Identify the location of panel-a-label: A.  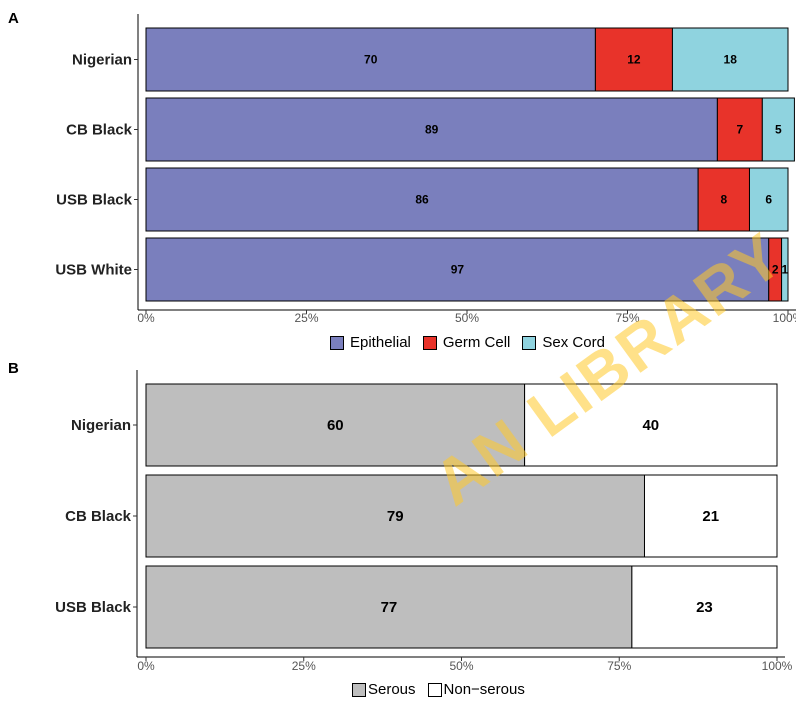
(13, 18).